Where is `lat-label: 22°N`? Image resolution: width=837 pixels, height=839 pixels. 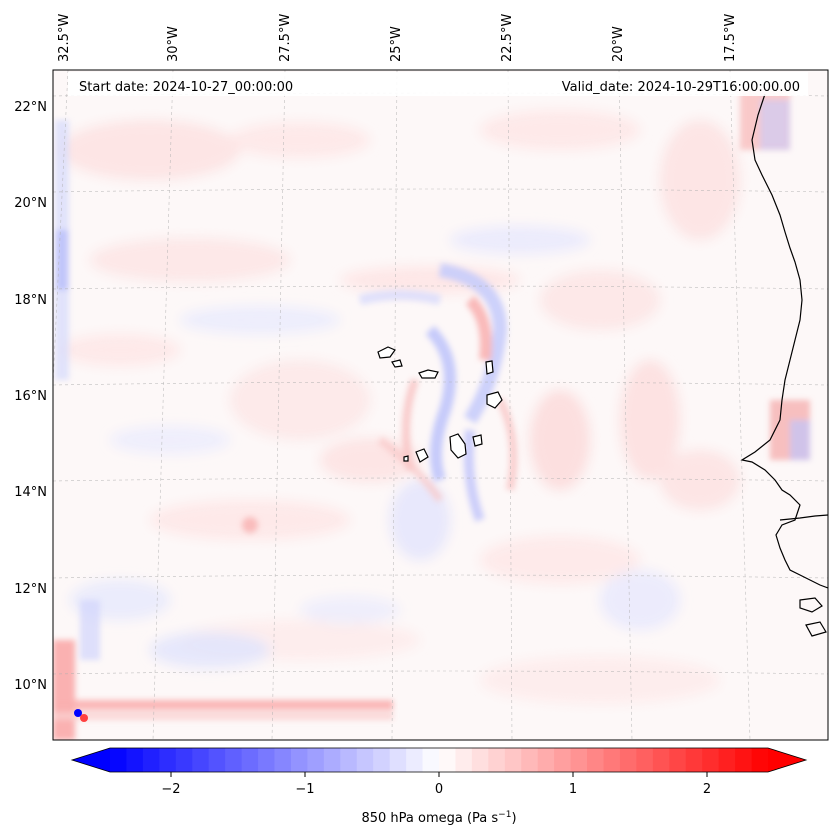 lat-label: 22°N is located at coordinates (30, 107).